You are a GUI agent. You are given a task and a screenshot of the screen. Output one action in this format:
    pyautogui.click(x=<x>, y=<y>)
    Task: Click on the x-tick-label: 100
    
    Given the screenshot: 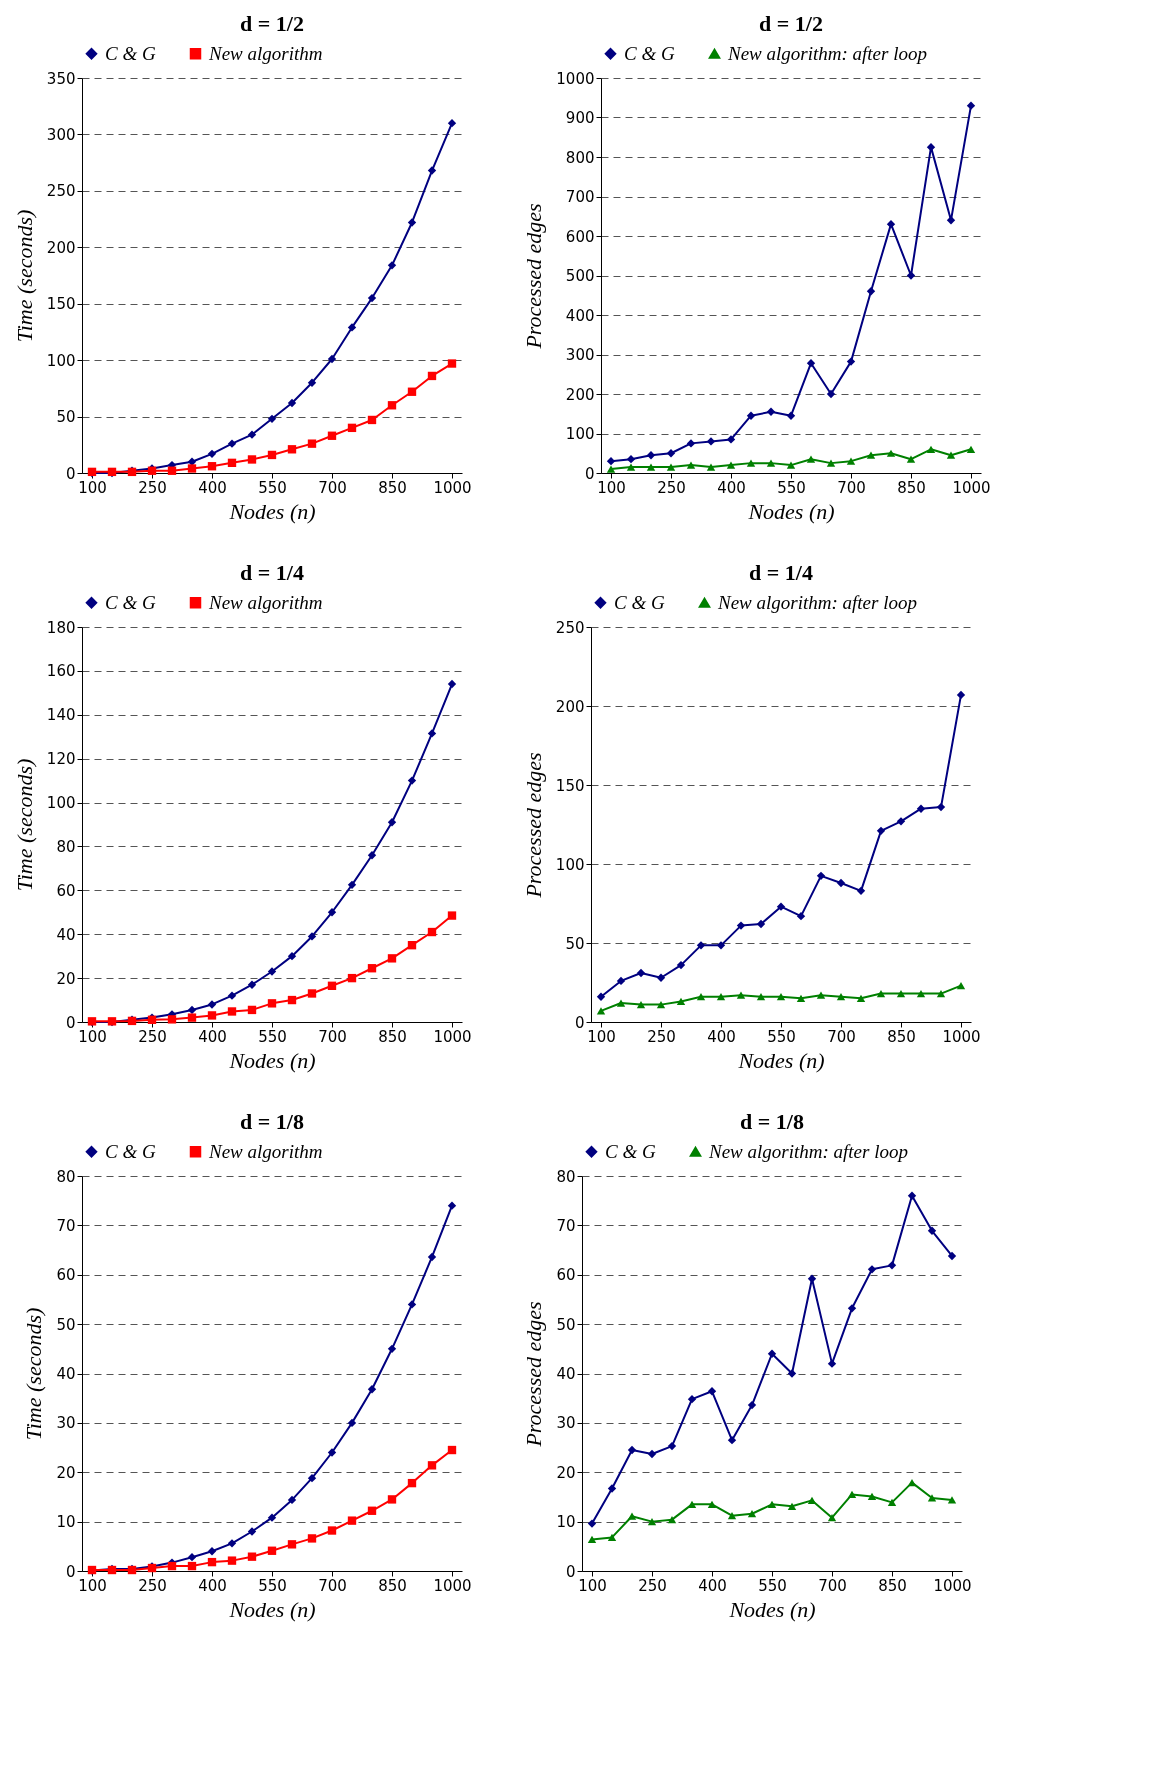 What is the action you would take?
    pyautogui.click(x=611, y=487)
    